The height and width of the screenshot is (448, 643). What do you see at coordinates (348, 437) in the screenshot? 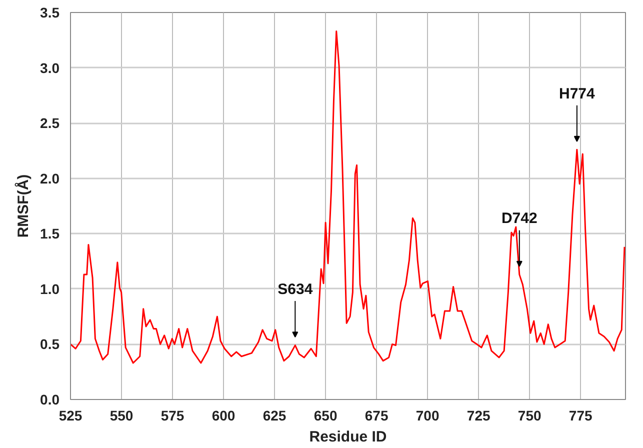
I see `x-axis-title: Residue ID` at bounding box center [348, 437].